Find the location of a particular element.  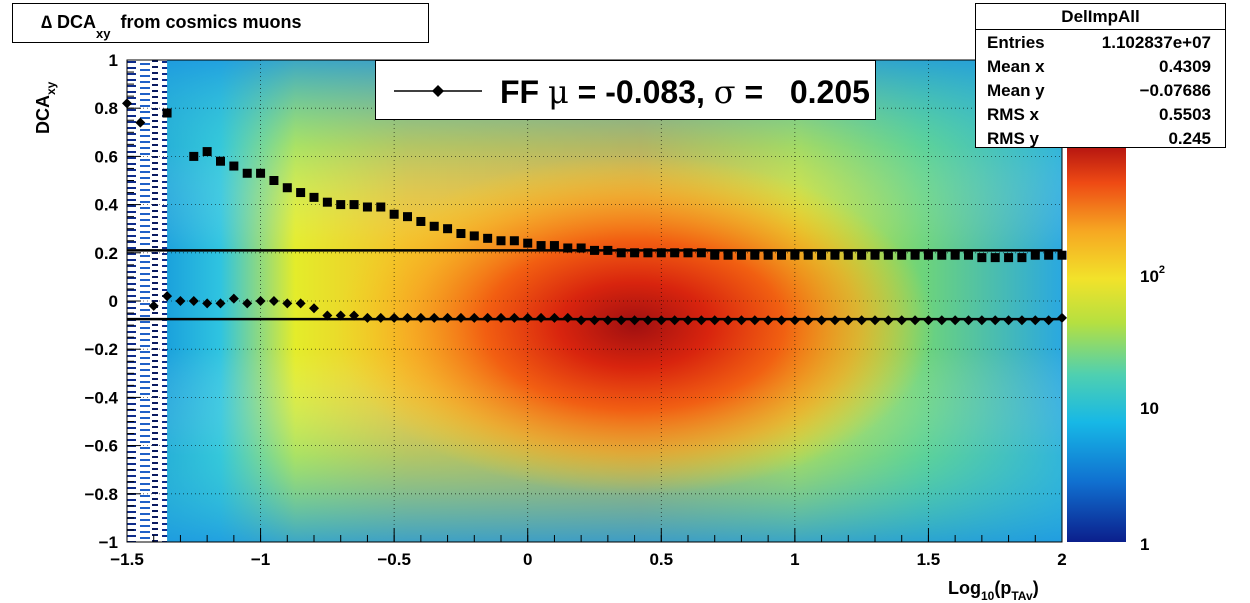

chart-title: ∆ DCAxy from cosmics muons is located at coordinates (171, 26).